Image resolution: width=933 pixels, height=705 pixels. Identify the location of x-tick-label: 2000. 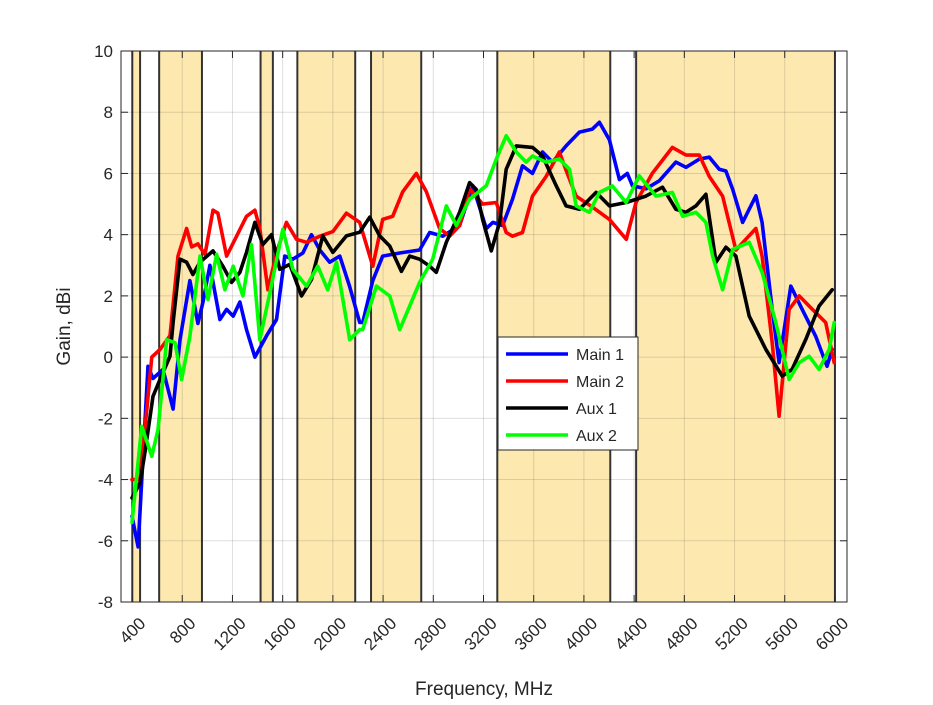
(330, 634).